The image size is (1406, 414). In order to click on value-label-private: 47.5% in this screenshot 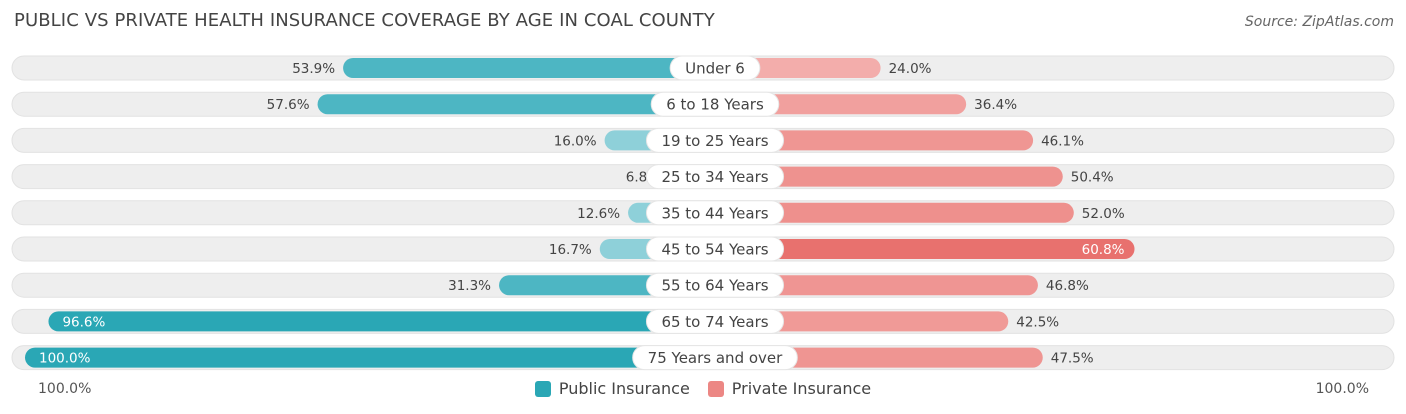, I will do `click(1072, 359)`.